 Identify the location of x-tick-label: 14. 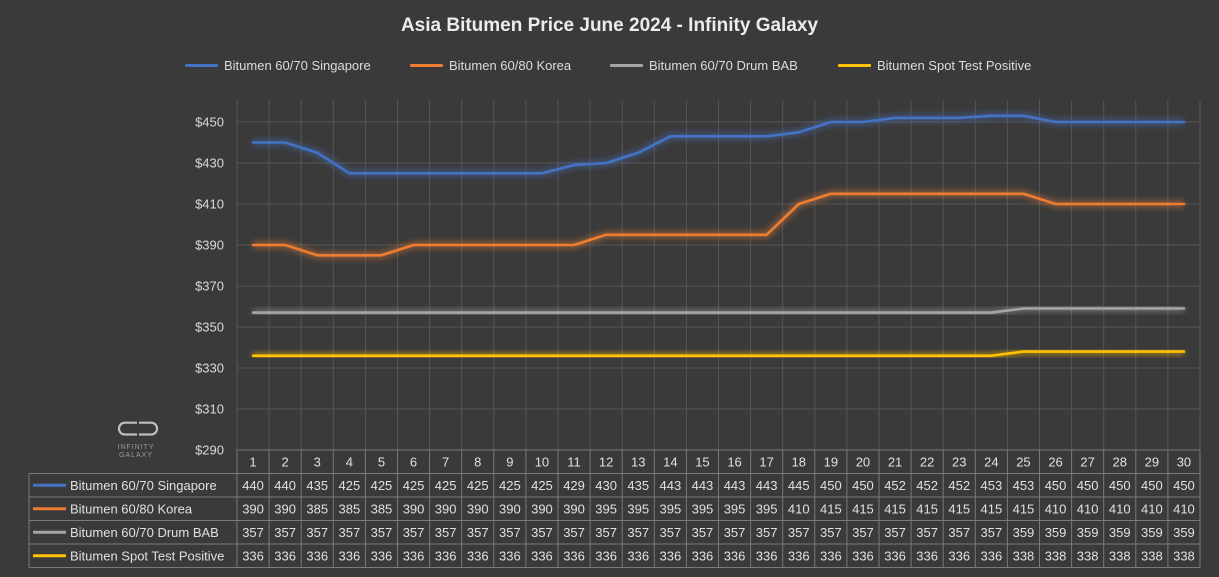
(670, 461).